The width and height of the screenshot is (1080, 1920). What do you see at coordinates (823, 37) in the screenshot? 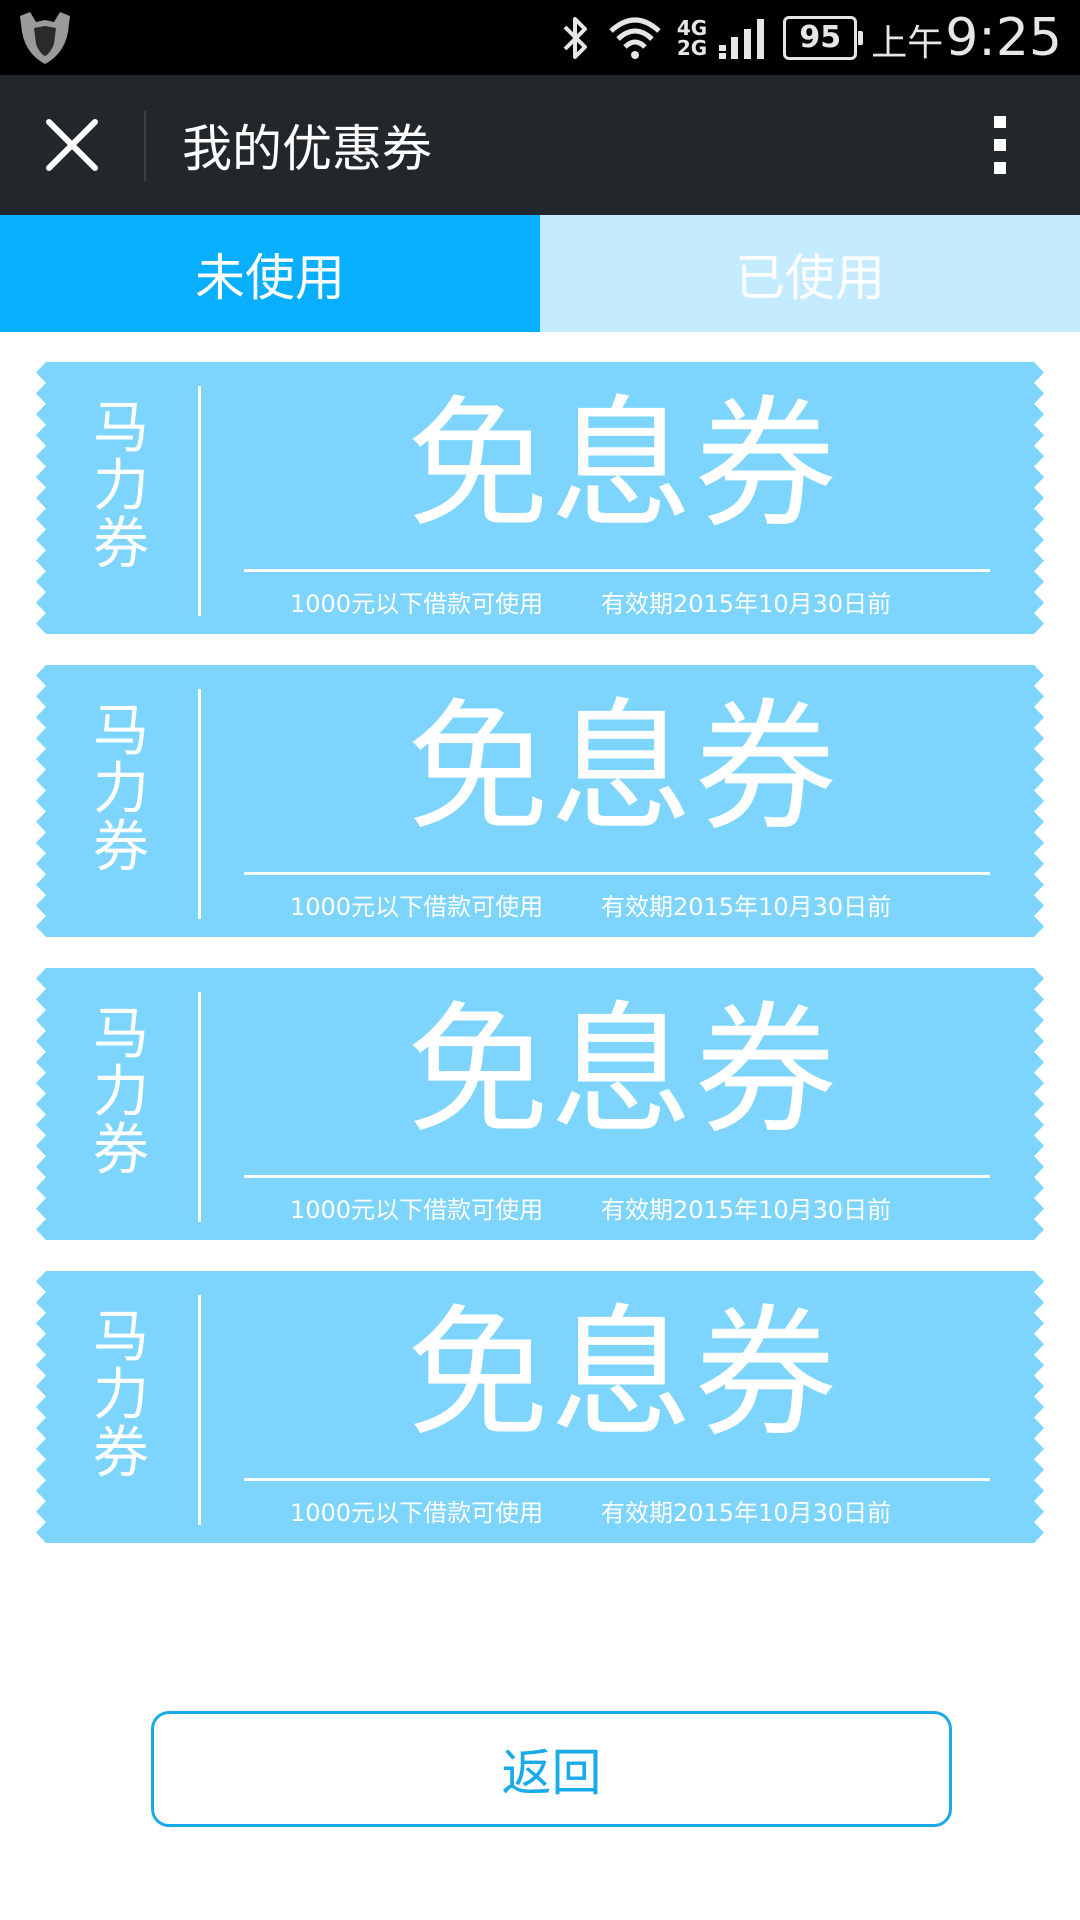
I see `battery-indicator: 95` at bounding box center [823, 37].